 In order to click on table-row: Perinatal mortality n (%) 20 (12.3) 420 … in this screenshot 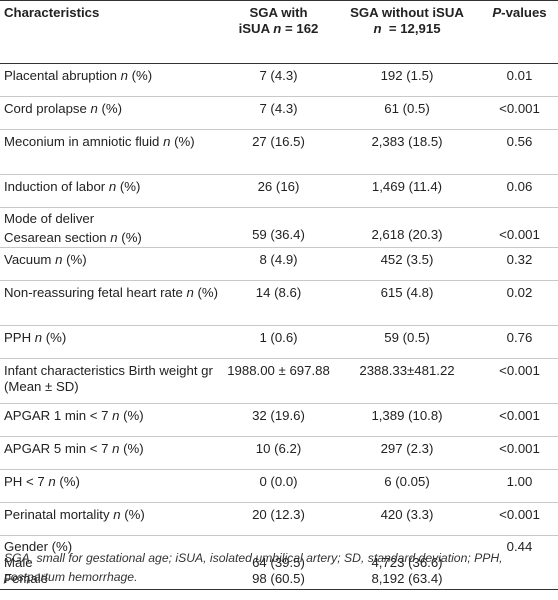, I will do `click(279, 519)`.